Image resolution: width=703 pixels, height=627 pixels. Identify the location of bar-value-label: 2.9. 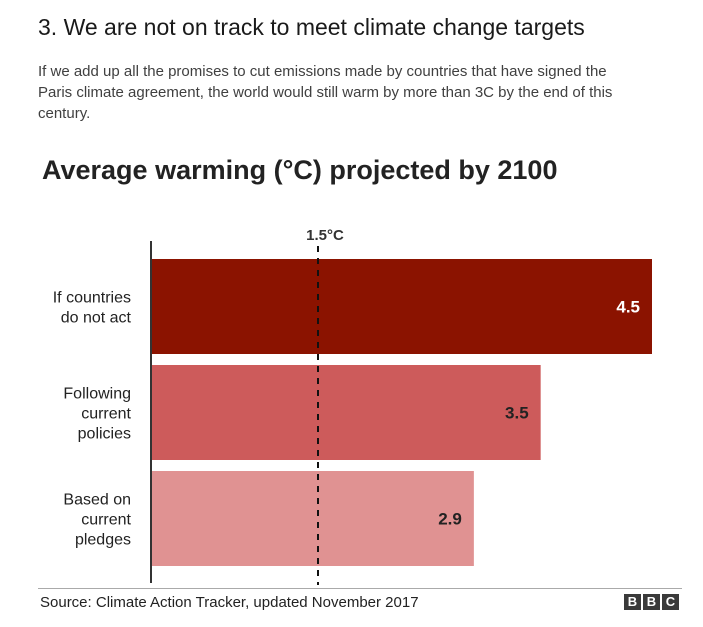
(450, 519).